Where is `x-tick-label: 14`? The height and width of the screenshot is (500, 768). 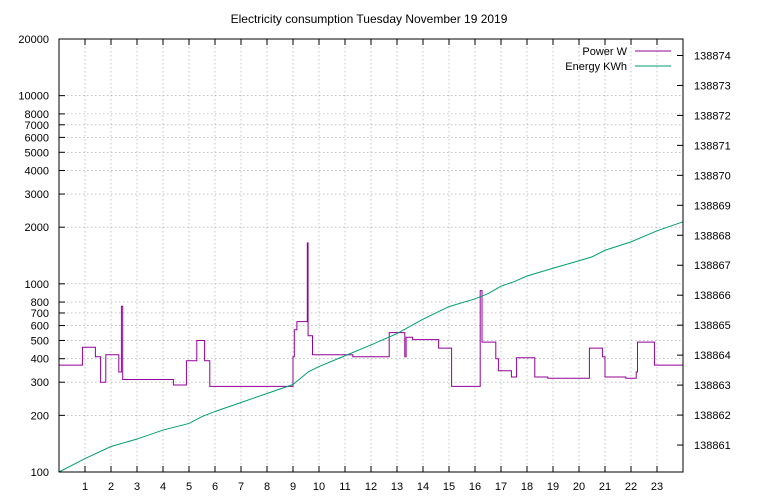 x-tick-label: 14 is located at coordinates (423, 487).